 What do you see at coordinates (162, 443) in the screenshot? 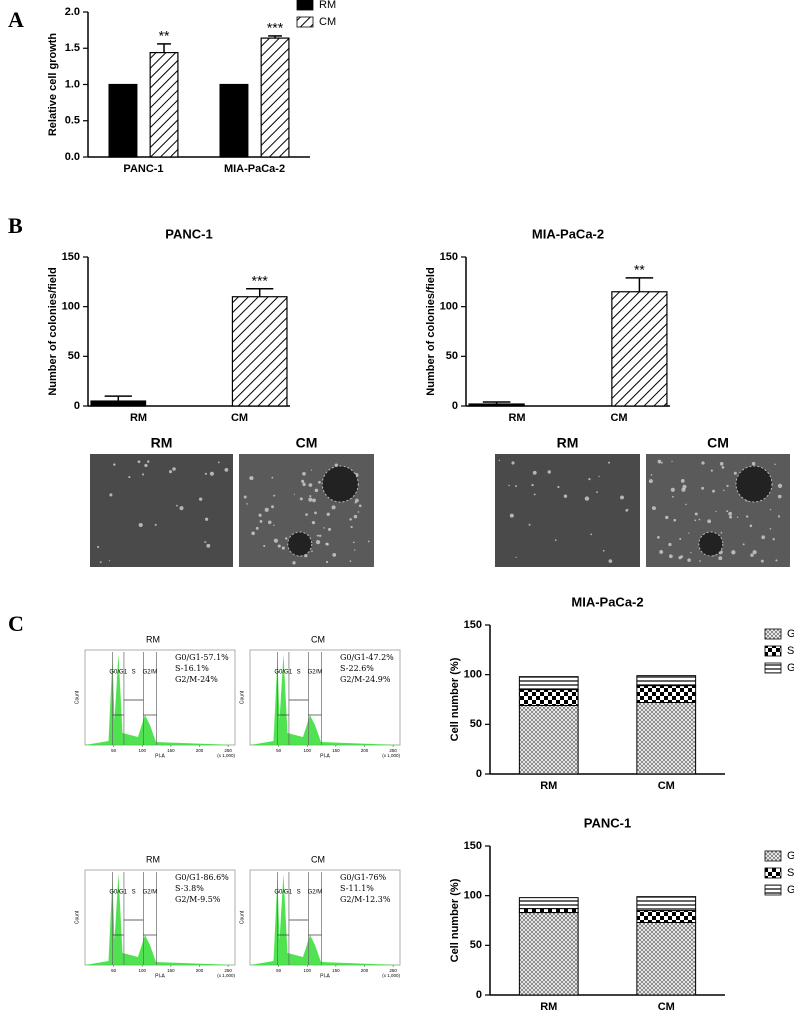
I see `image-label: RM` at bounding box center [162, 443].